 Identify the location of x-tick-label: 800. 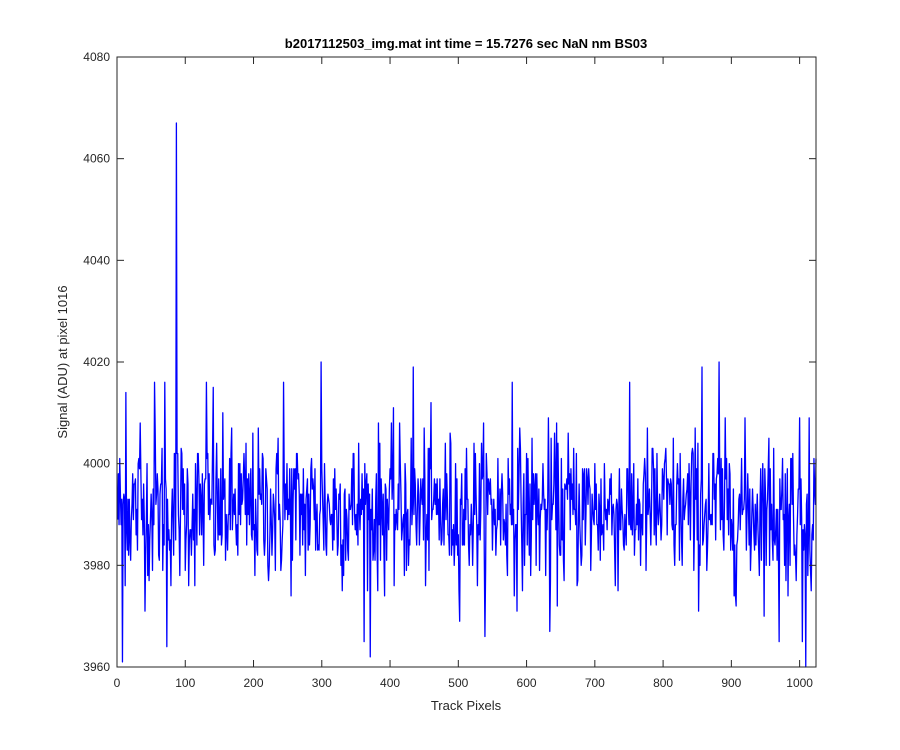
(663, 683).